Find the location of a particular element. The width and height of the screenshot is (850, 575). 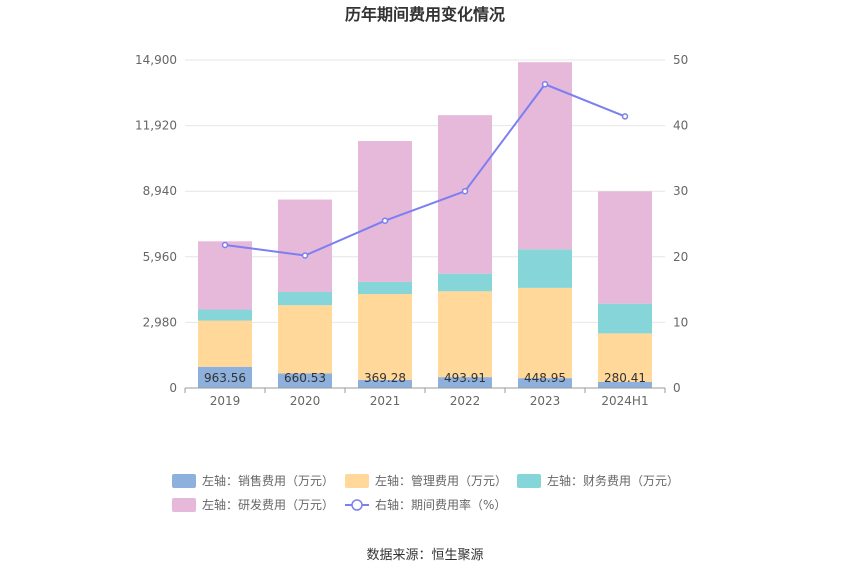

right-axis-tick: 30 is located at coordinates (680, 191).